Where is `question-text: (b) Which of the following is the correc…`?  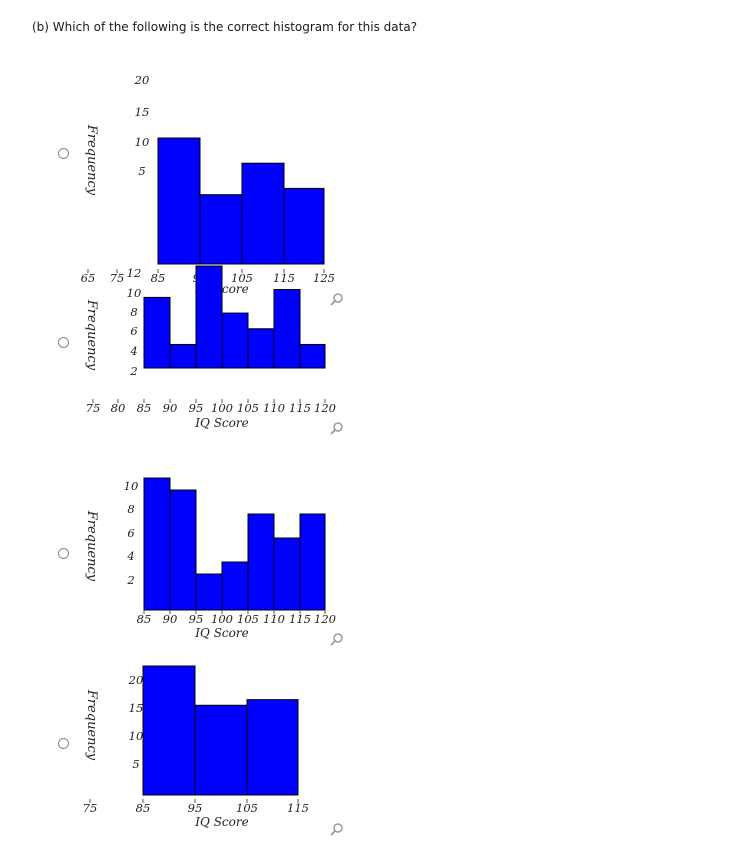
question-text: (b) Which of the following is the correc… is located at coordinates (225, 27).